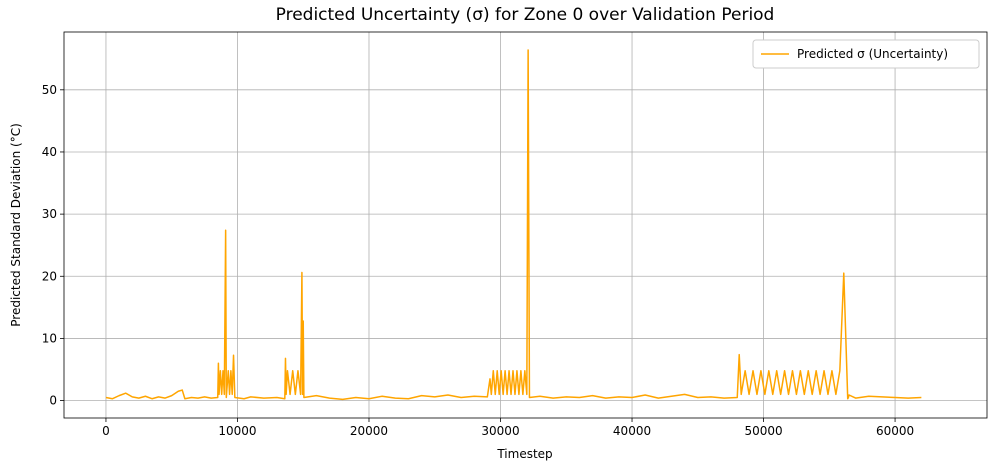 This screenshot has width=996, height=475. Describe the element at coordinates (49, 338) in the screenshot. I see `y-tick-label: 10` at that location.